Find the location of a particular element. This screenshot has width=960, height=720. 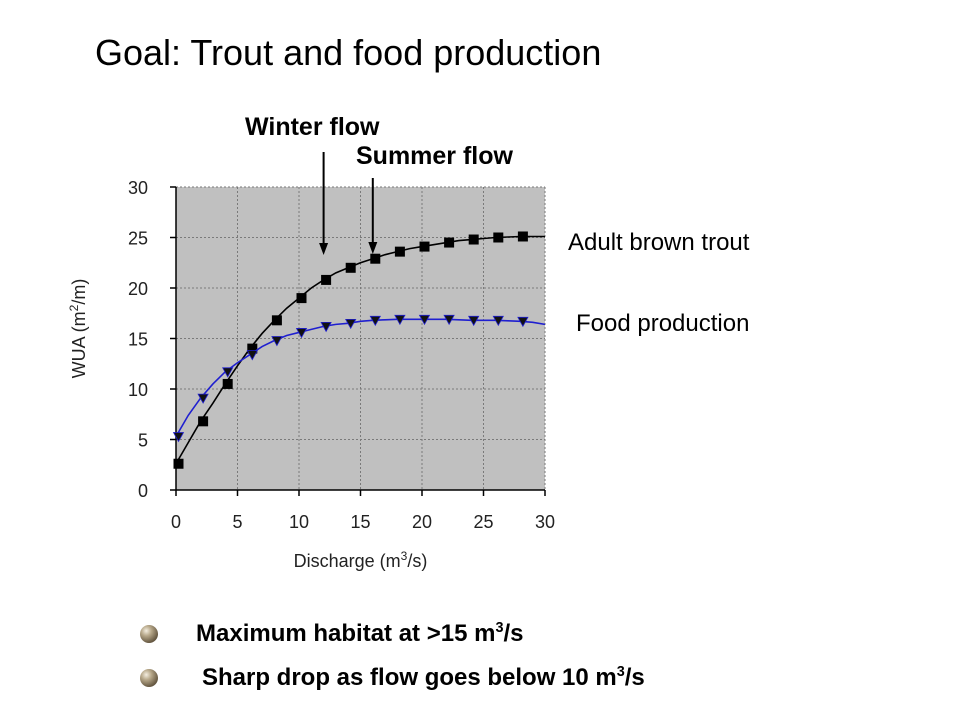

y-tick-label: 25 is located at coordinates (138, 239).